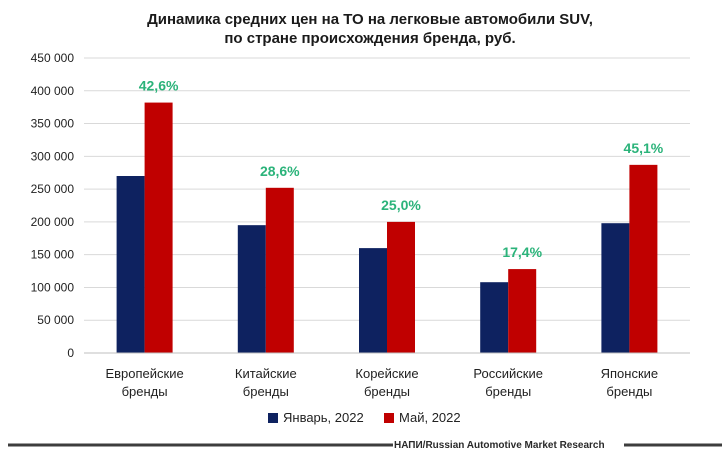  Describe the element at coordinates (53, 58) in the screenshot. I see `y-tick-label: 450 000` at that location.